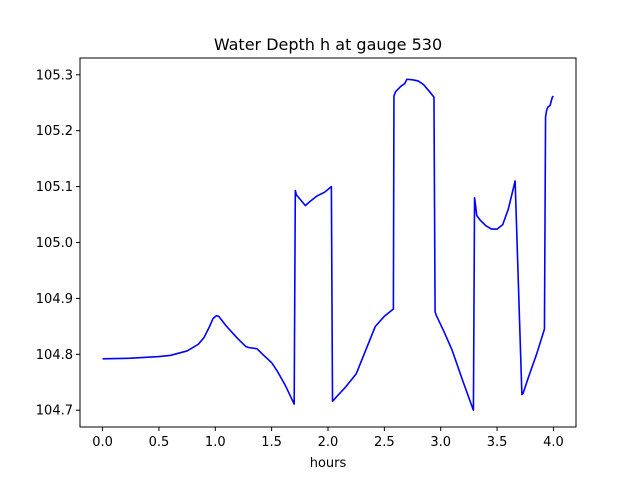  I want to click on y-tick-label: 104.7, so click(54, 411).